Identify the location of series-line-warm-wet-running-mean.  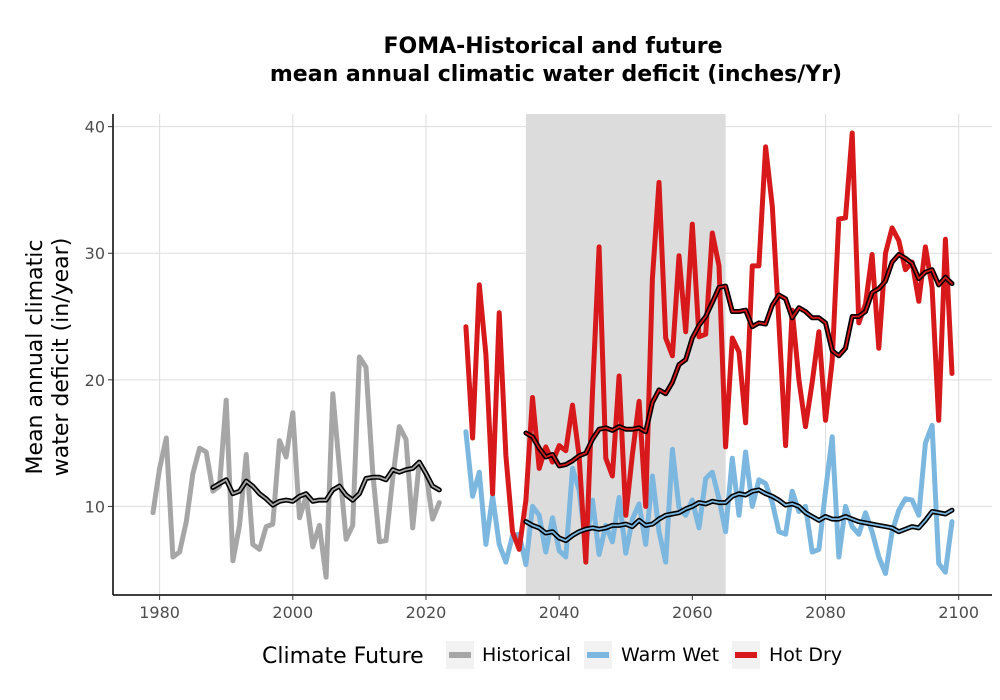
(739, 515).